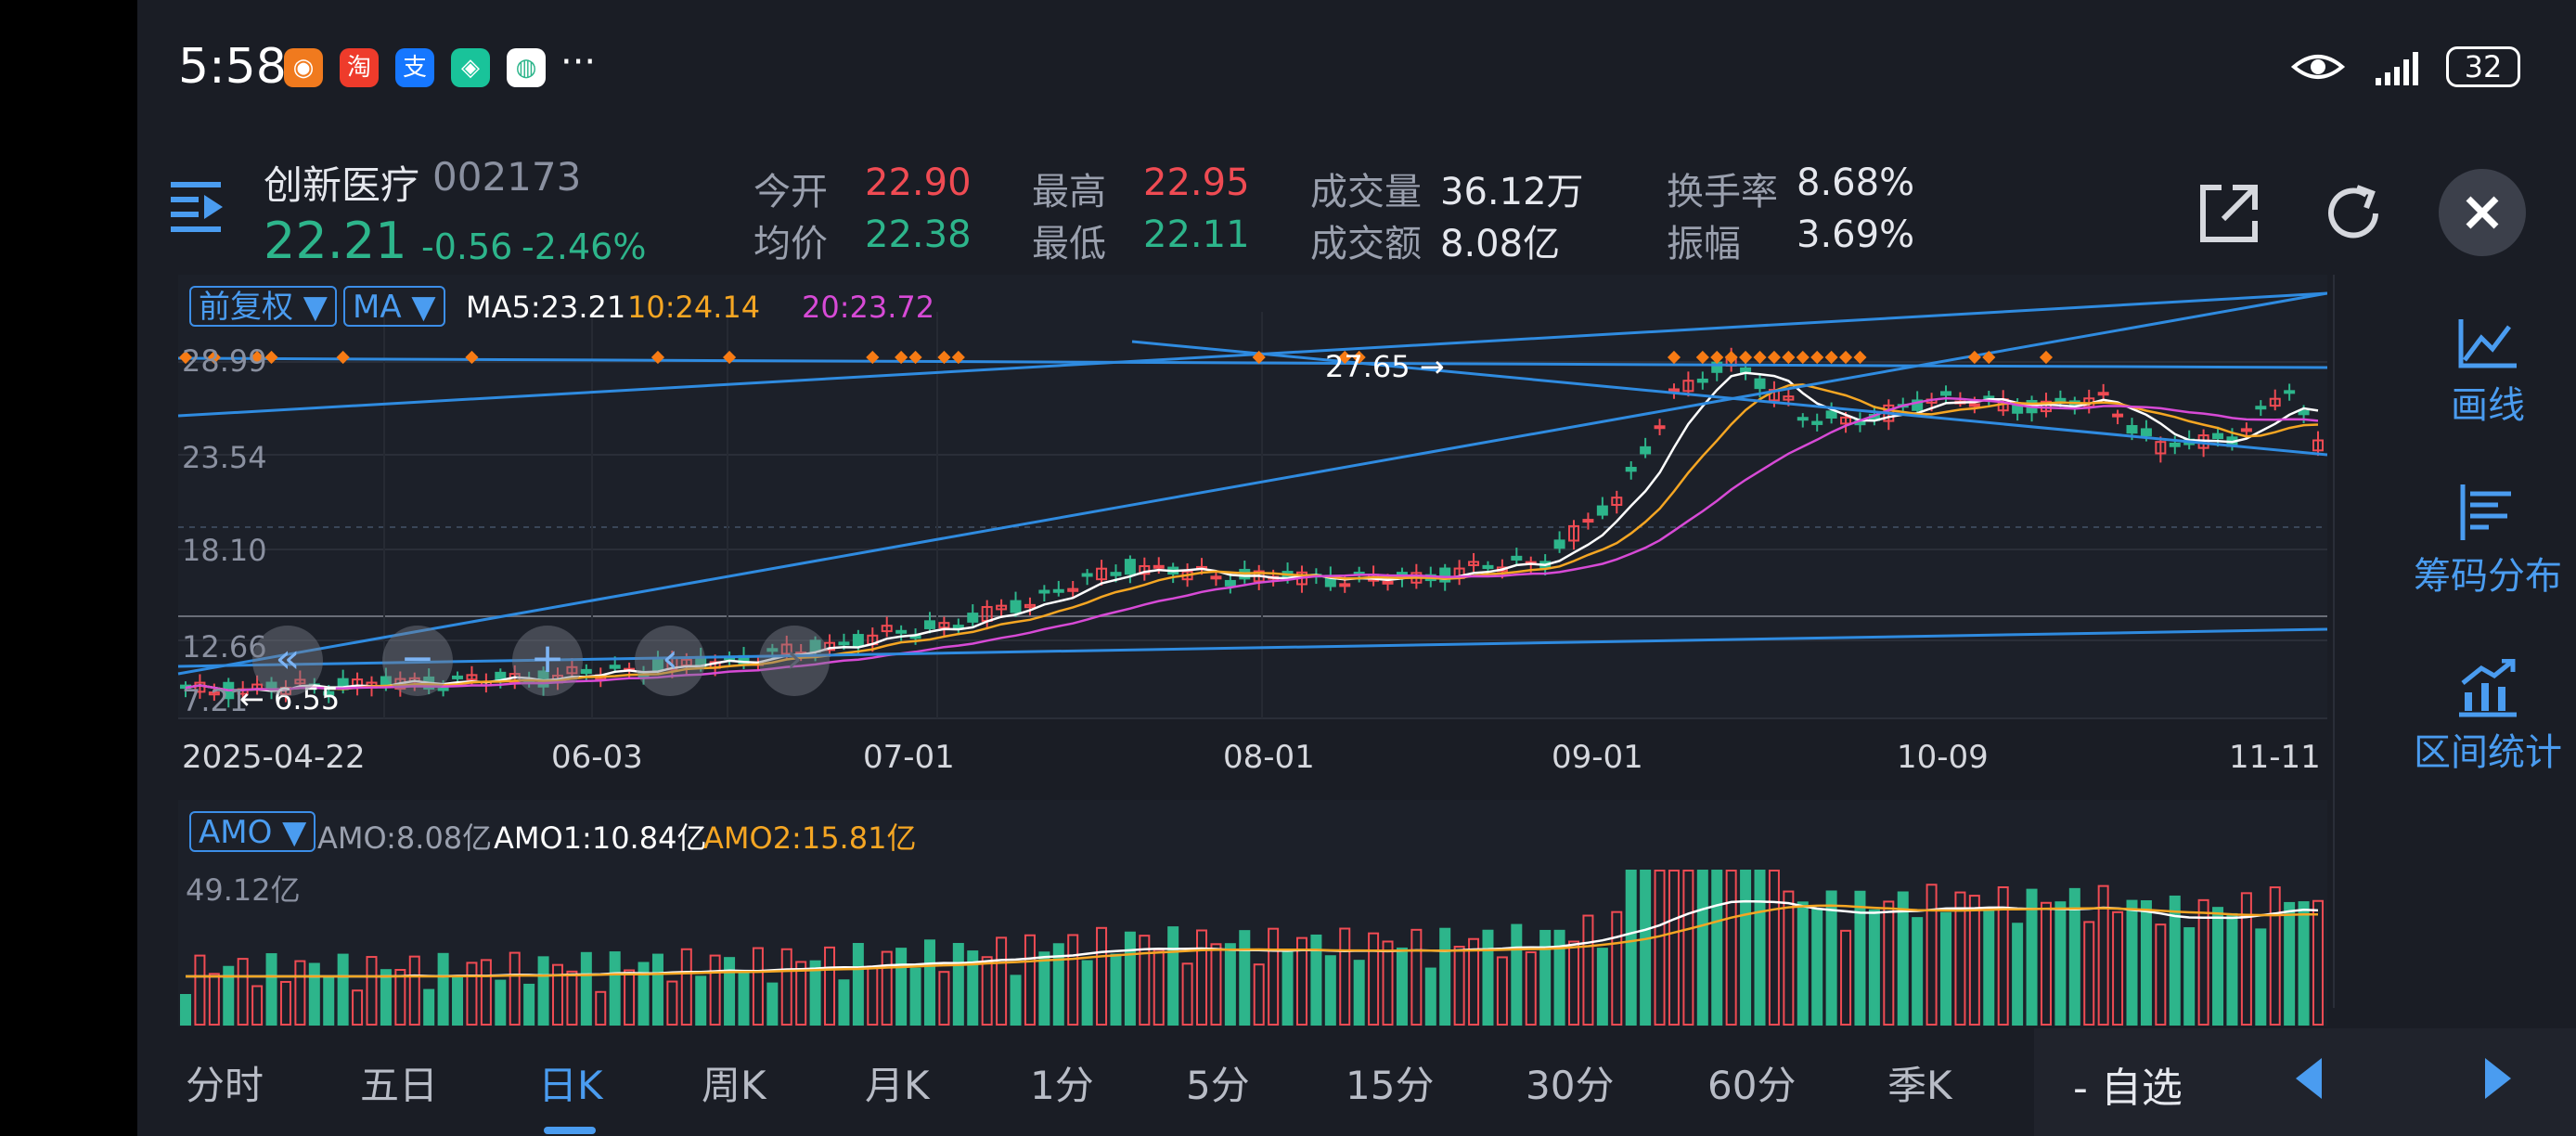 Image resolution: width=2576 pixels, height=1136 pixels. What do you see at coordinates (252, 831) in the screenshot?
I see `volume-indicator-select: AMO ▼` at bounding box center [252, 831].